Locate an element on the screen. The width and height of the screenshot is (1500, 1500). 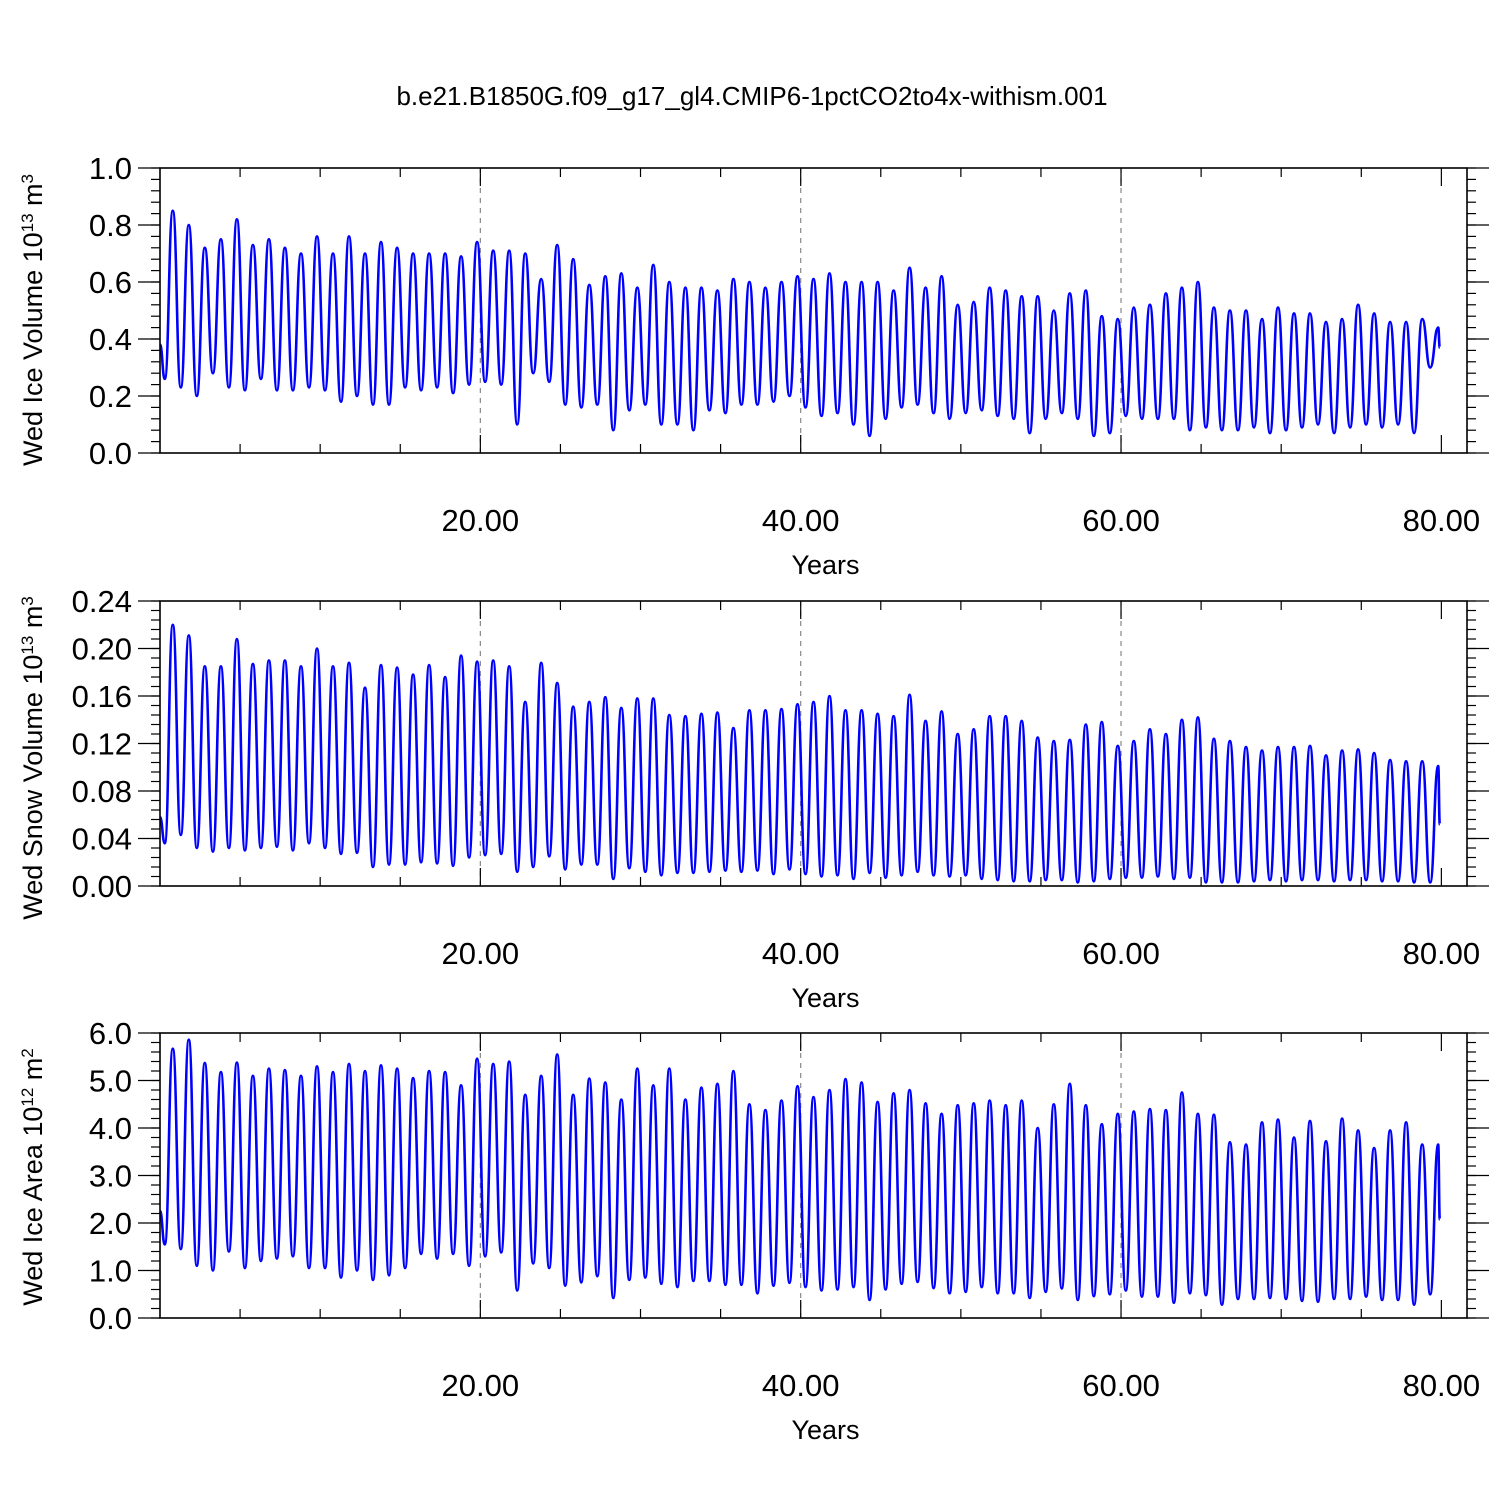
y-tick-label: 0.6 is located at coordinates (110, 282).